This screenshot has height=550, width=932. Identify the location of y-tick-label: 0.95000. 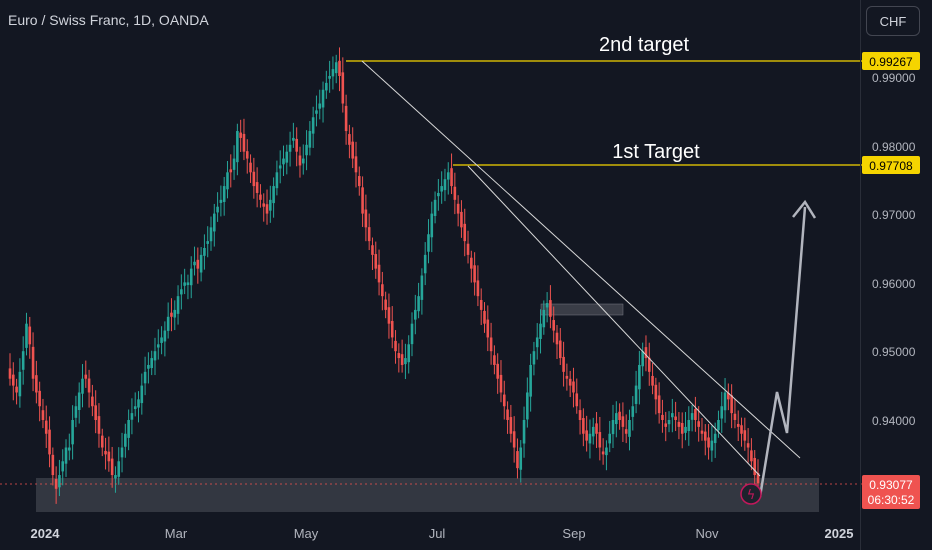
(894, 352).